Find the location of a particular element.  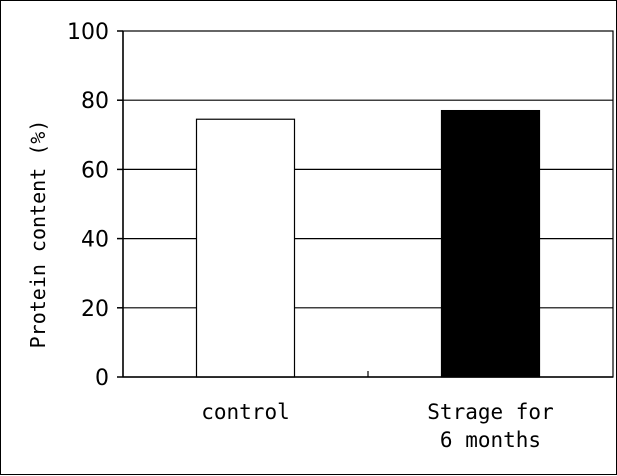

y-tick-label-60: 60 is located at coordinates (95, 170).